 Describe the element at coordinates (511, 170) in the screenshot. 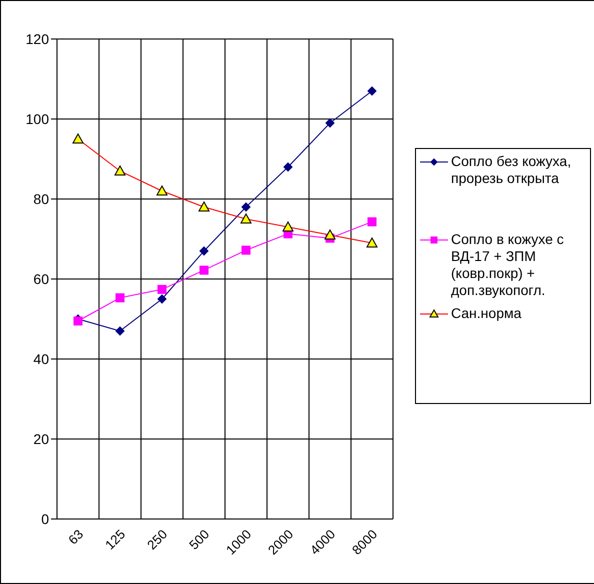

I see `legend-label: Сопло без кожуха, прорезь открыта` at that location.